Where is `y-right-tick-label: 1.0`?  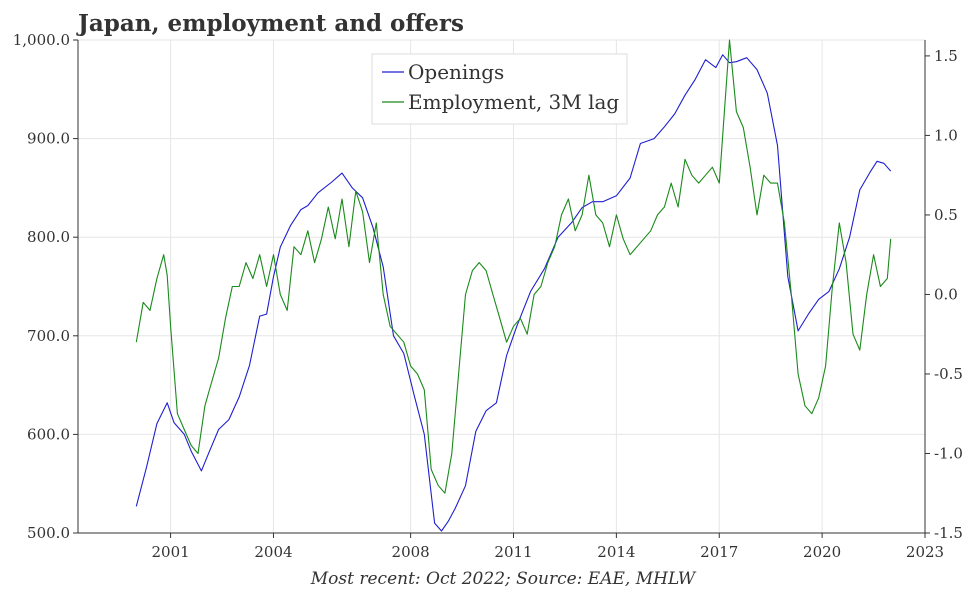 y-right-tick-label: 1.0 is located at coordinates (946, 135).